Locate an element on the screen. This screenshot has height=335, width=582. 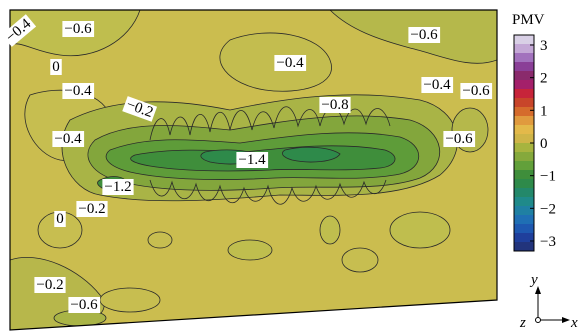
colorbar-tick-label: 3 is located at coordinates (544, 46).